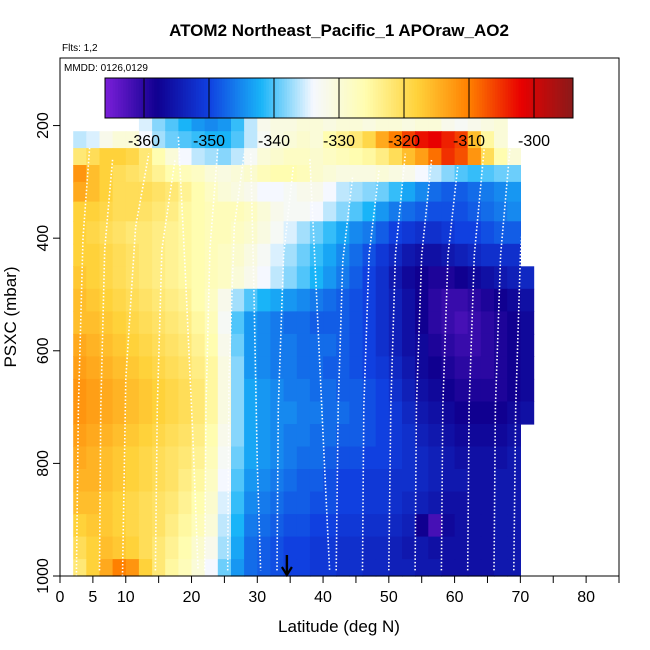 Image resolution: width=650 pixels, height=650 pixels. I want to click on x-tick-label: 10, so click(126, 597).